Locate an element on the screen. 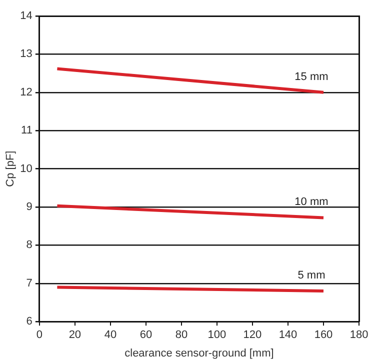  y-tick-label: 13 is located at coordinates (26, 54).